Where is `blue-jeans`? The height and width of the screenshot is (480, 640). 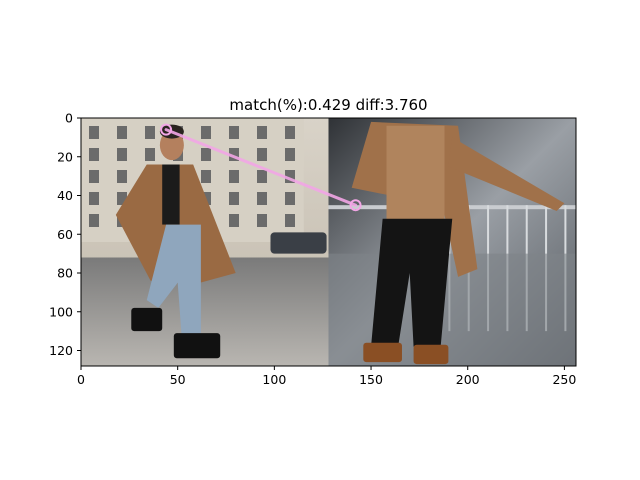
blue-jeans is located at coordinates (173, 279).